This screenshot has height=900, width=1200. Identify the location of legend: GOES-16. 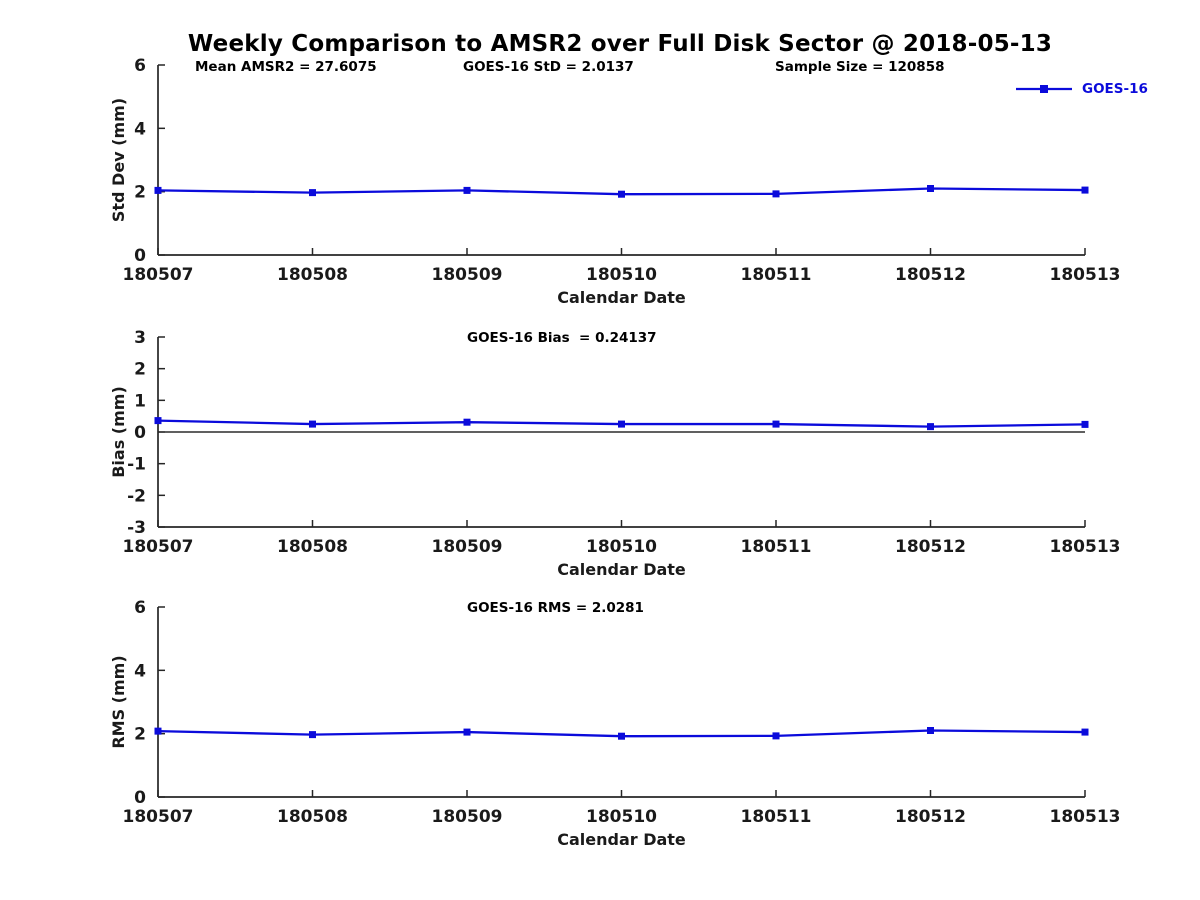
(1081, 89).